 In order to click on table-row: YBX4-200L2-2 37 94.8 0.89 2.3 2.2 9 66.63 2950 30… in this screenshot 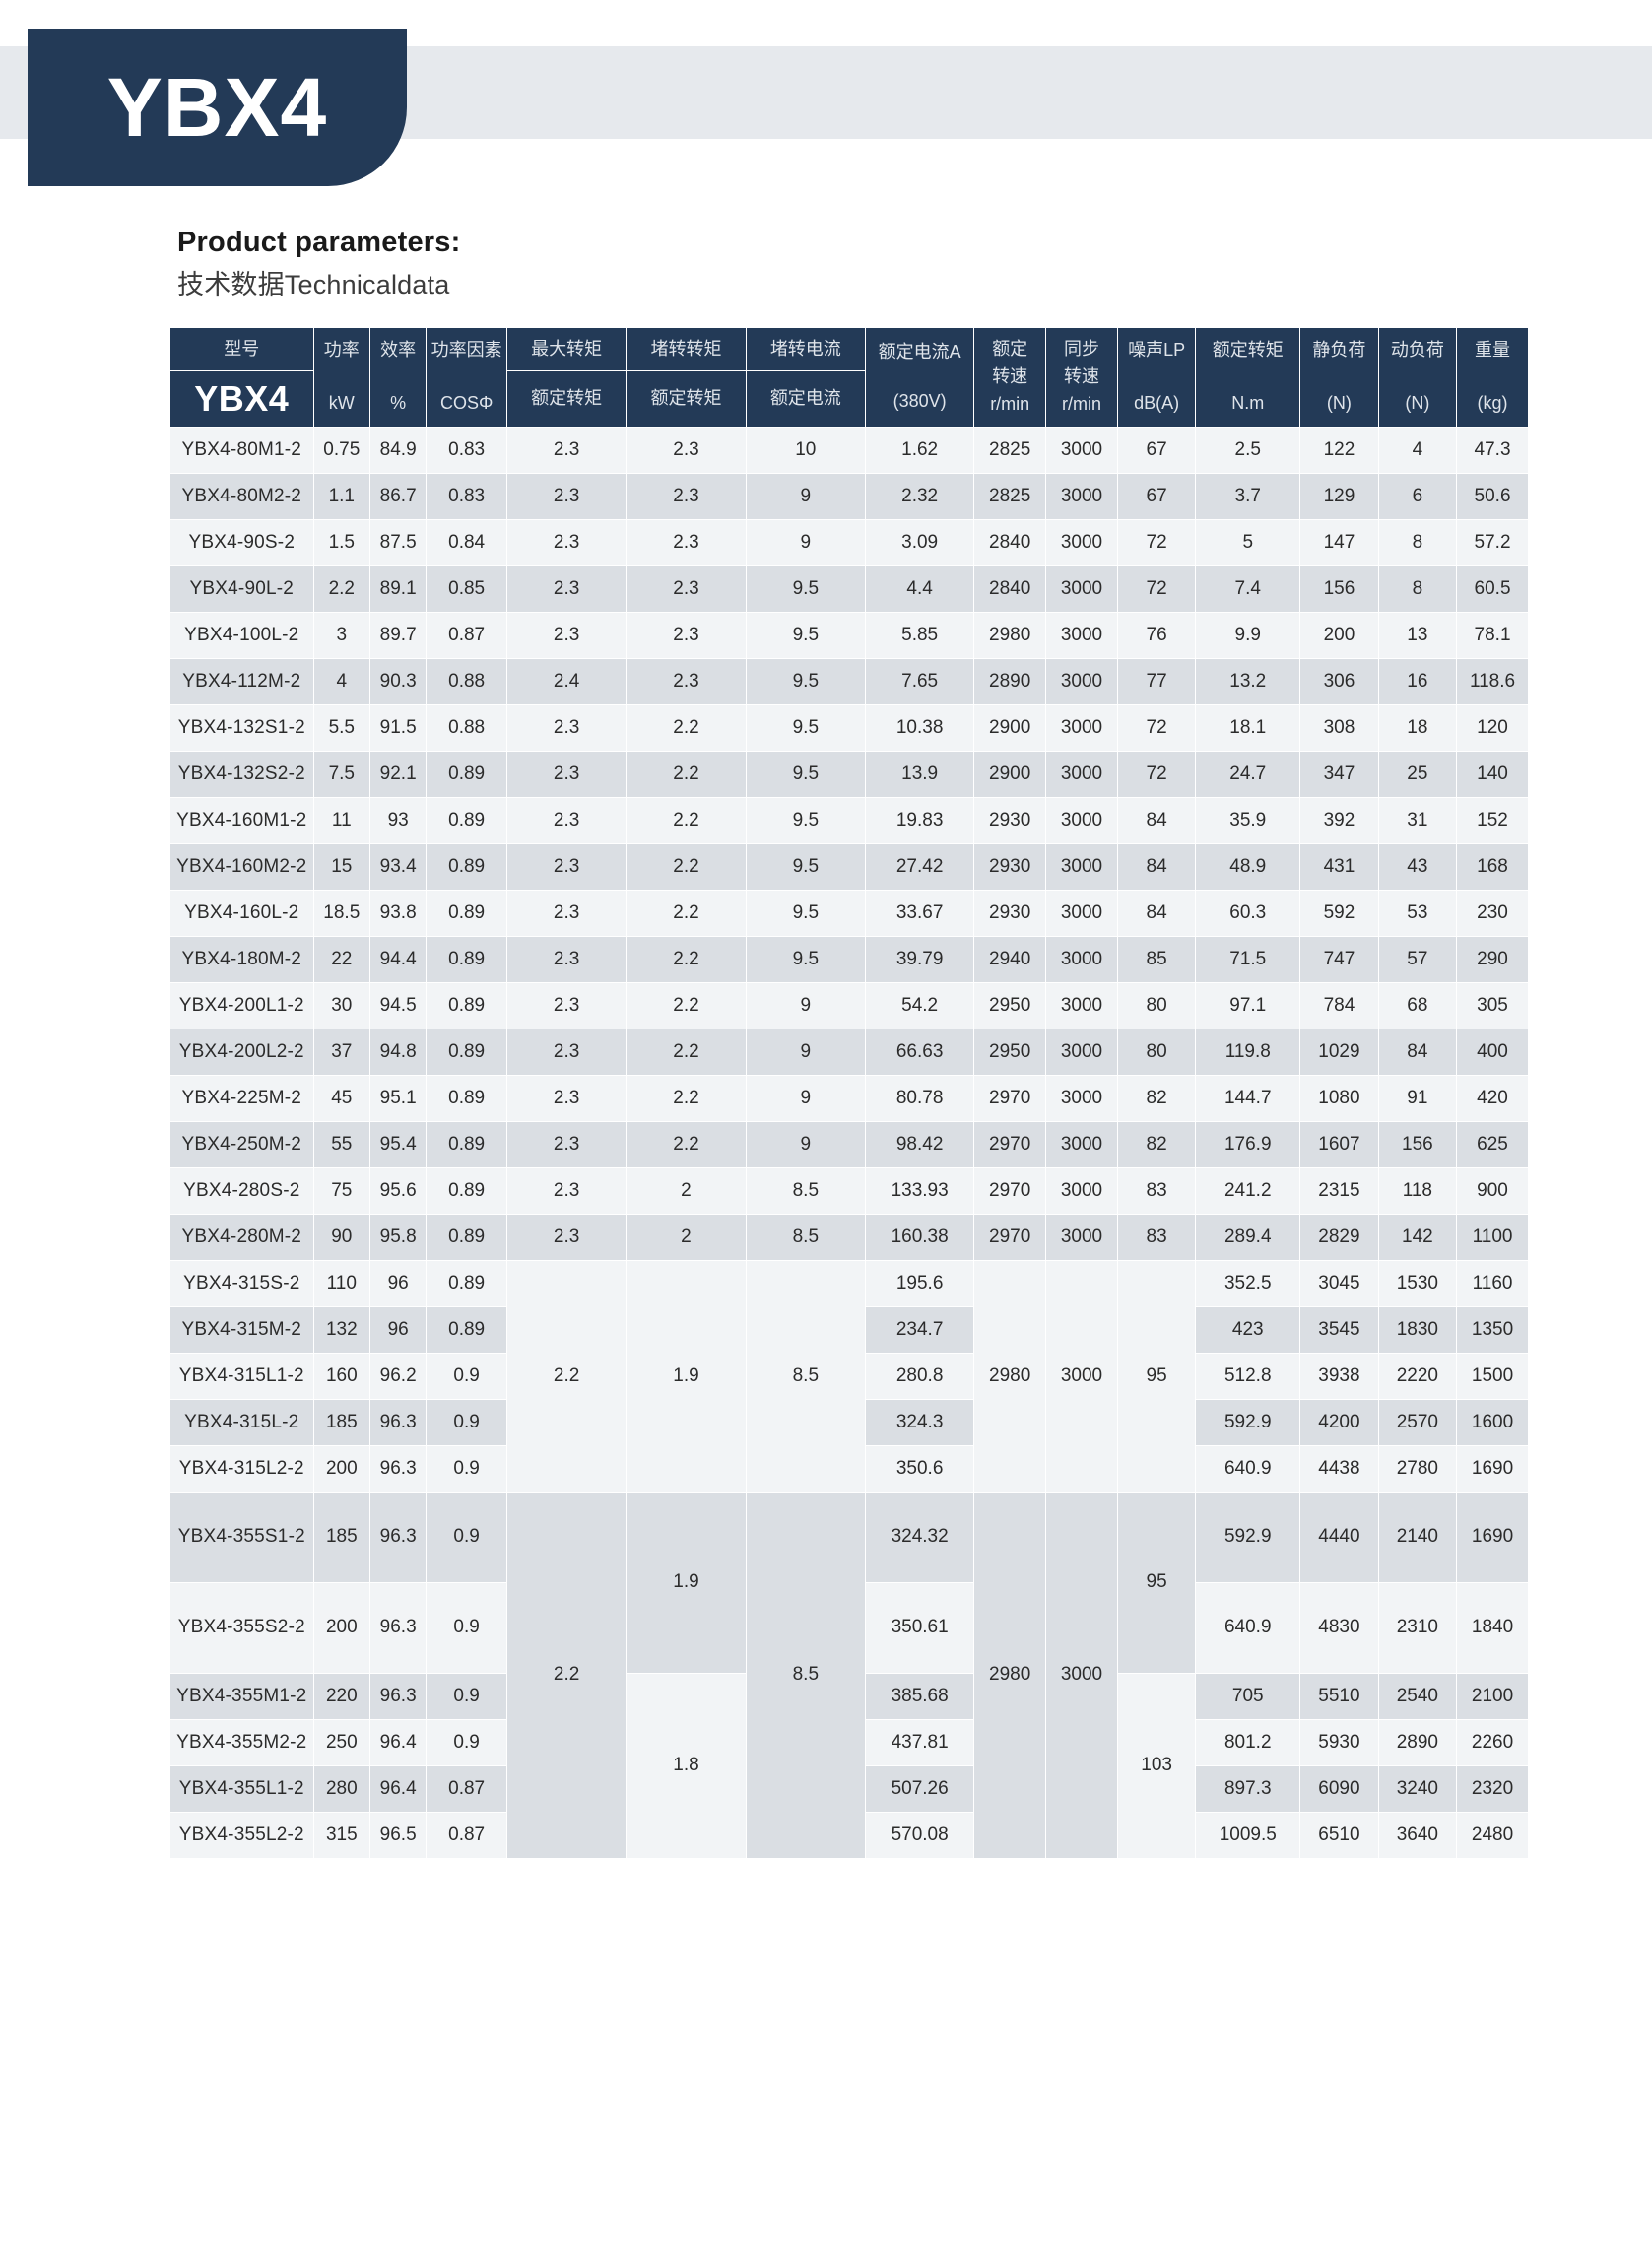, I will do `click(849, 1052)`.